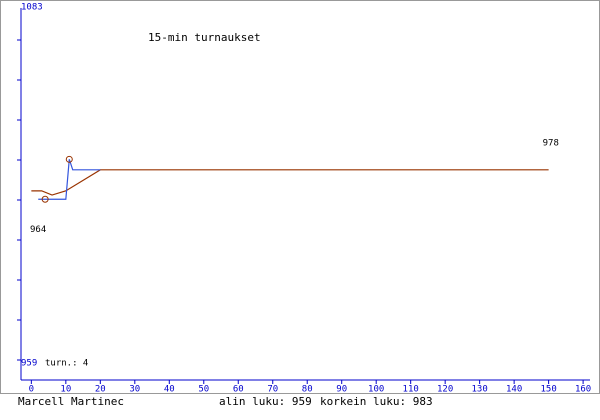 The width and height of the screenshot is (600, 420). Describe the element at coordinates (265, 401) in the screenshot. I see `footer-low: alin luku: 959` at that location.